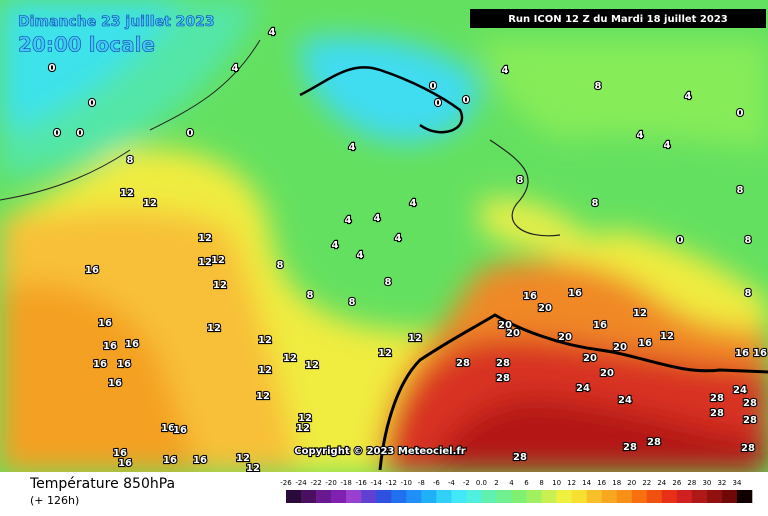 The height and width of the screenshot is (516, 768). What do you see at coordinates (301, 483) in the screenshot?
I see `scale-label: -24` at bounding box center [301, 483].